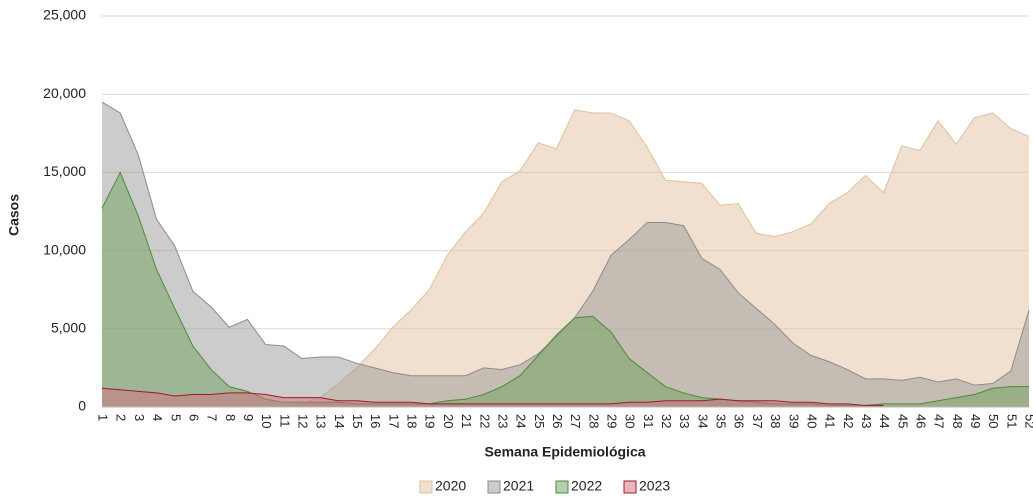  I want to click on x-tick-label: 9, so click(248, 417).